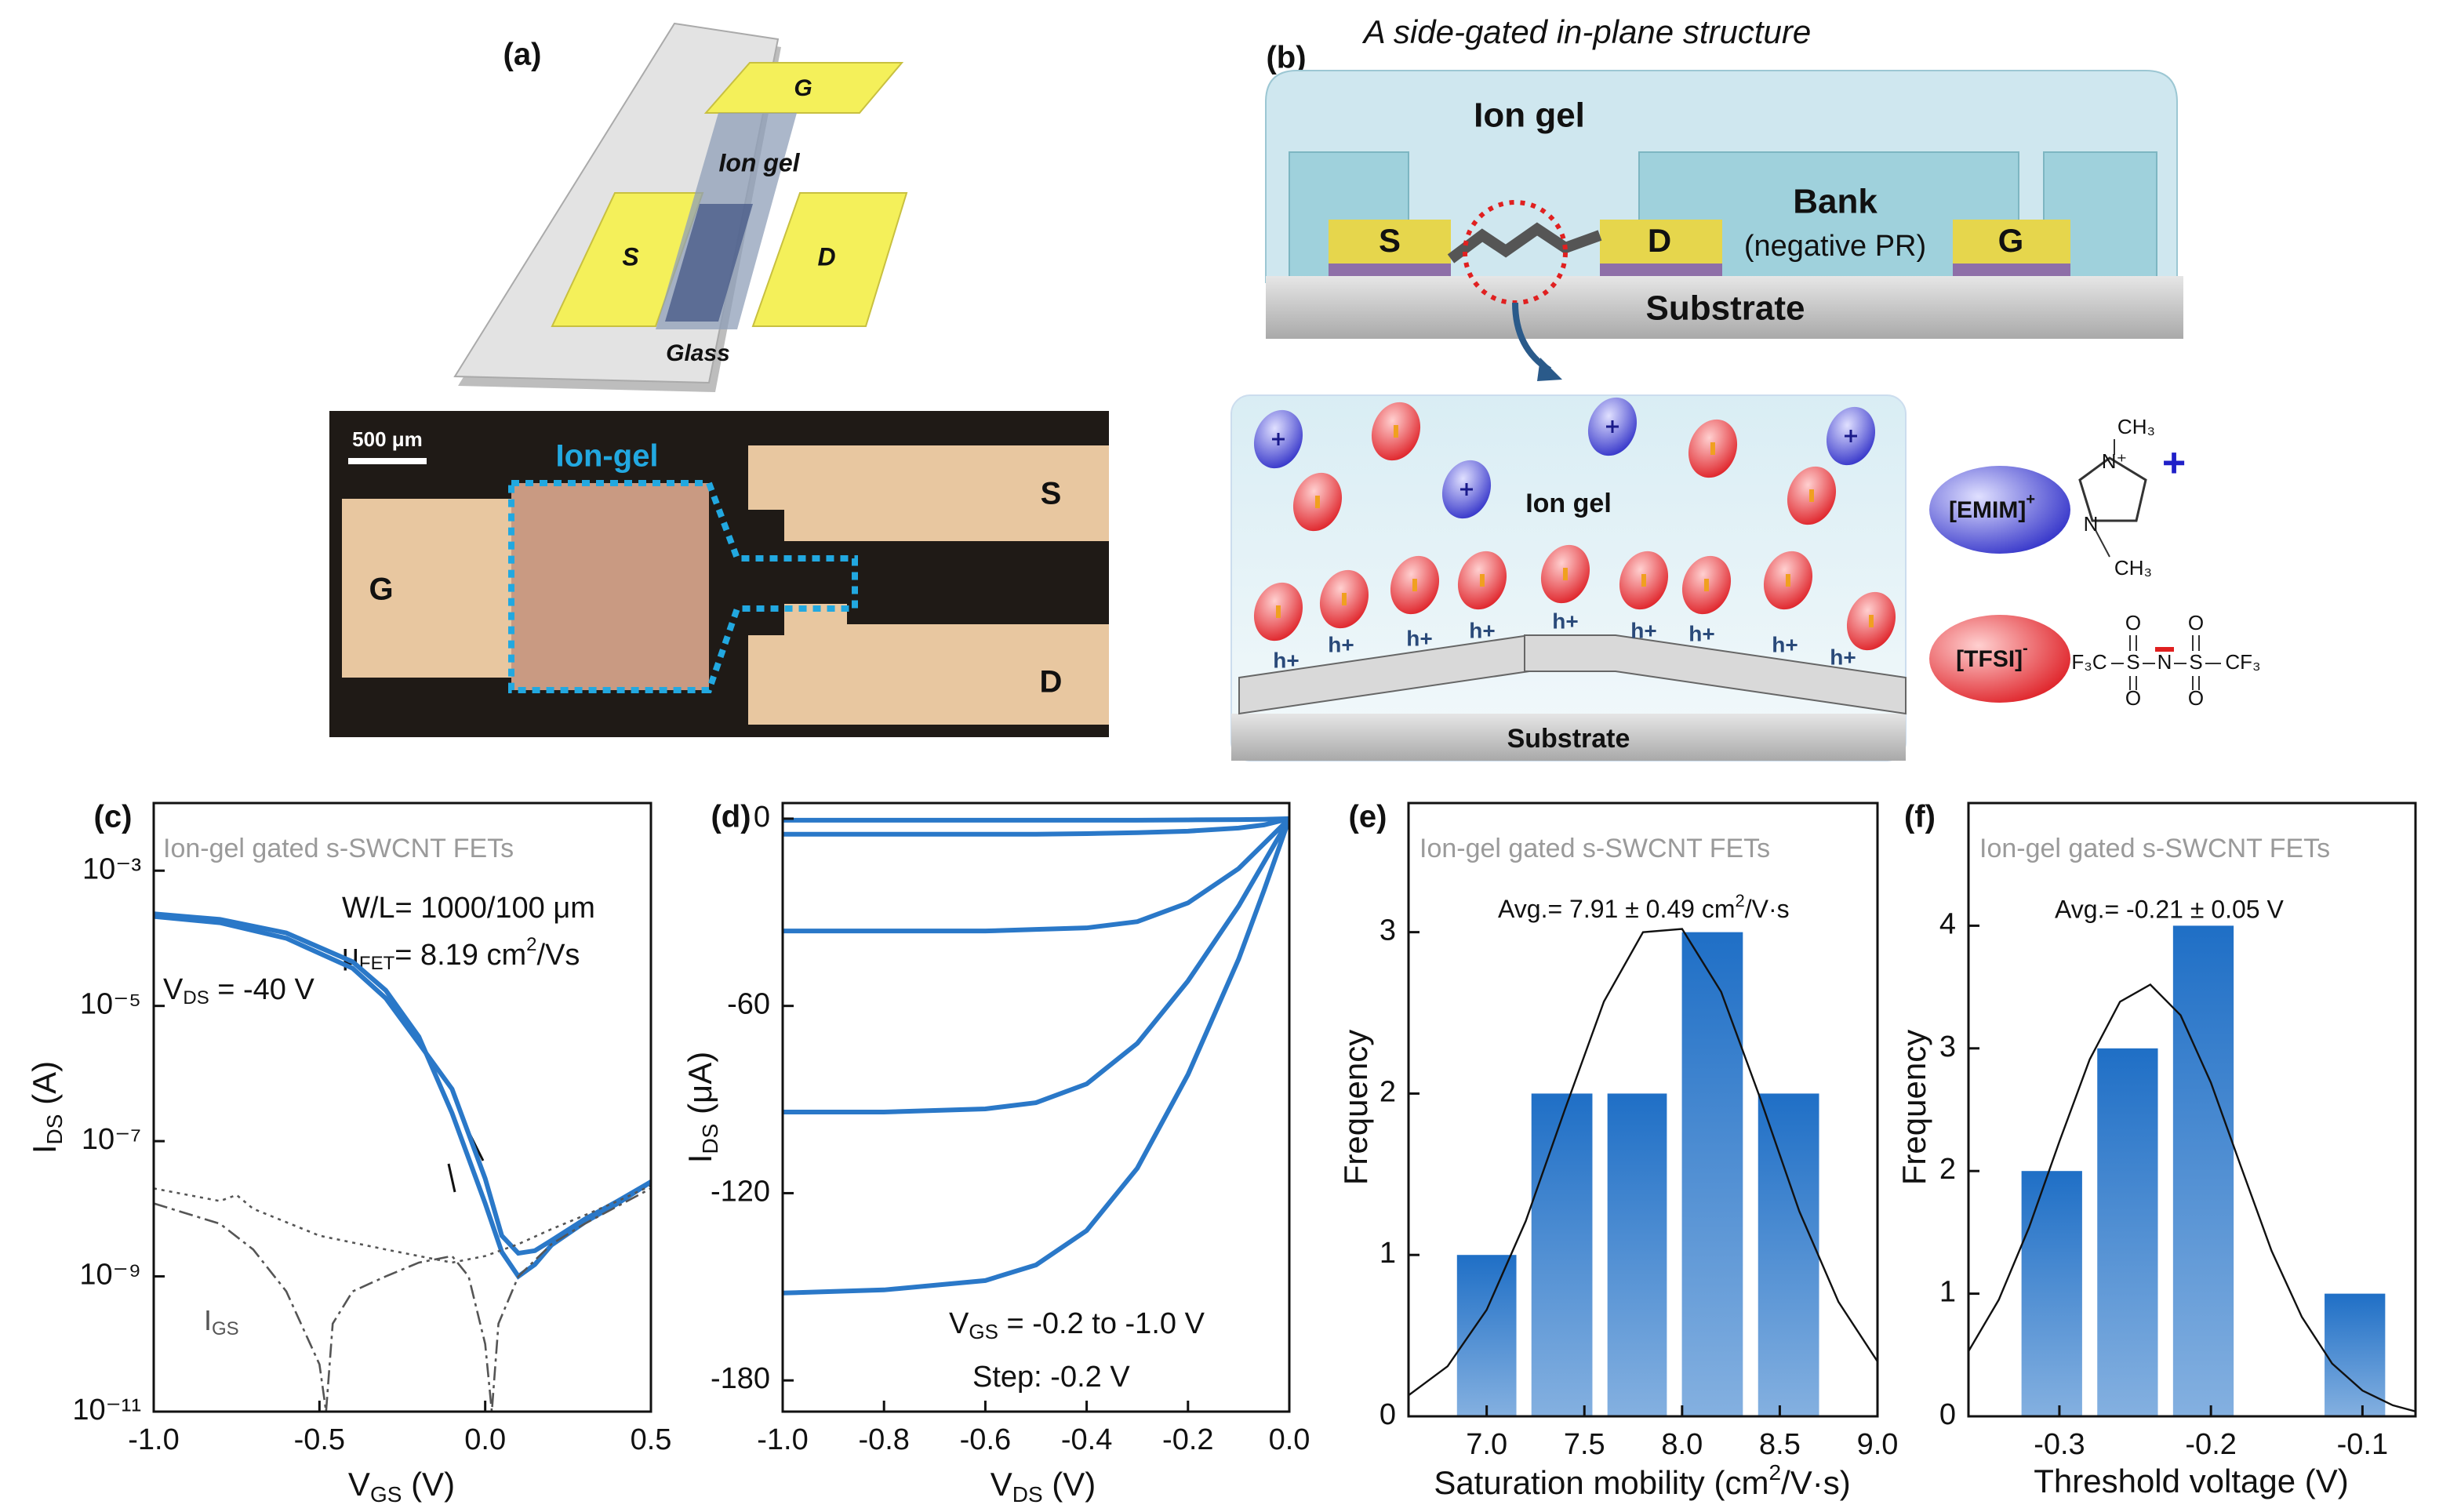  What do you see at coordinates (225, 1328) in the screenshot?
I see `gate-current-sub: GS` at bounding box center [225, 1328].